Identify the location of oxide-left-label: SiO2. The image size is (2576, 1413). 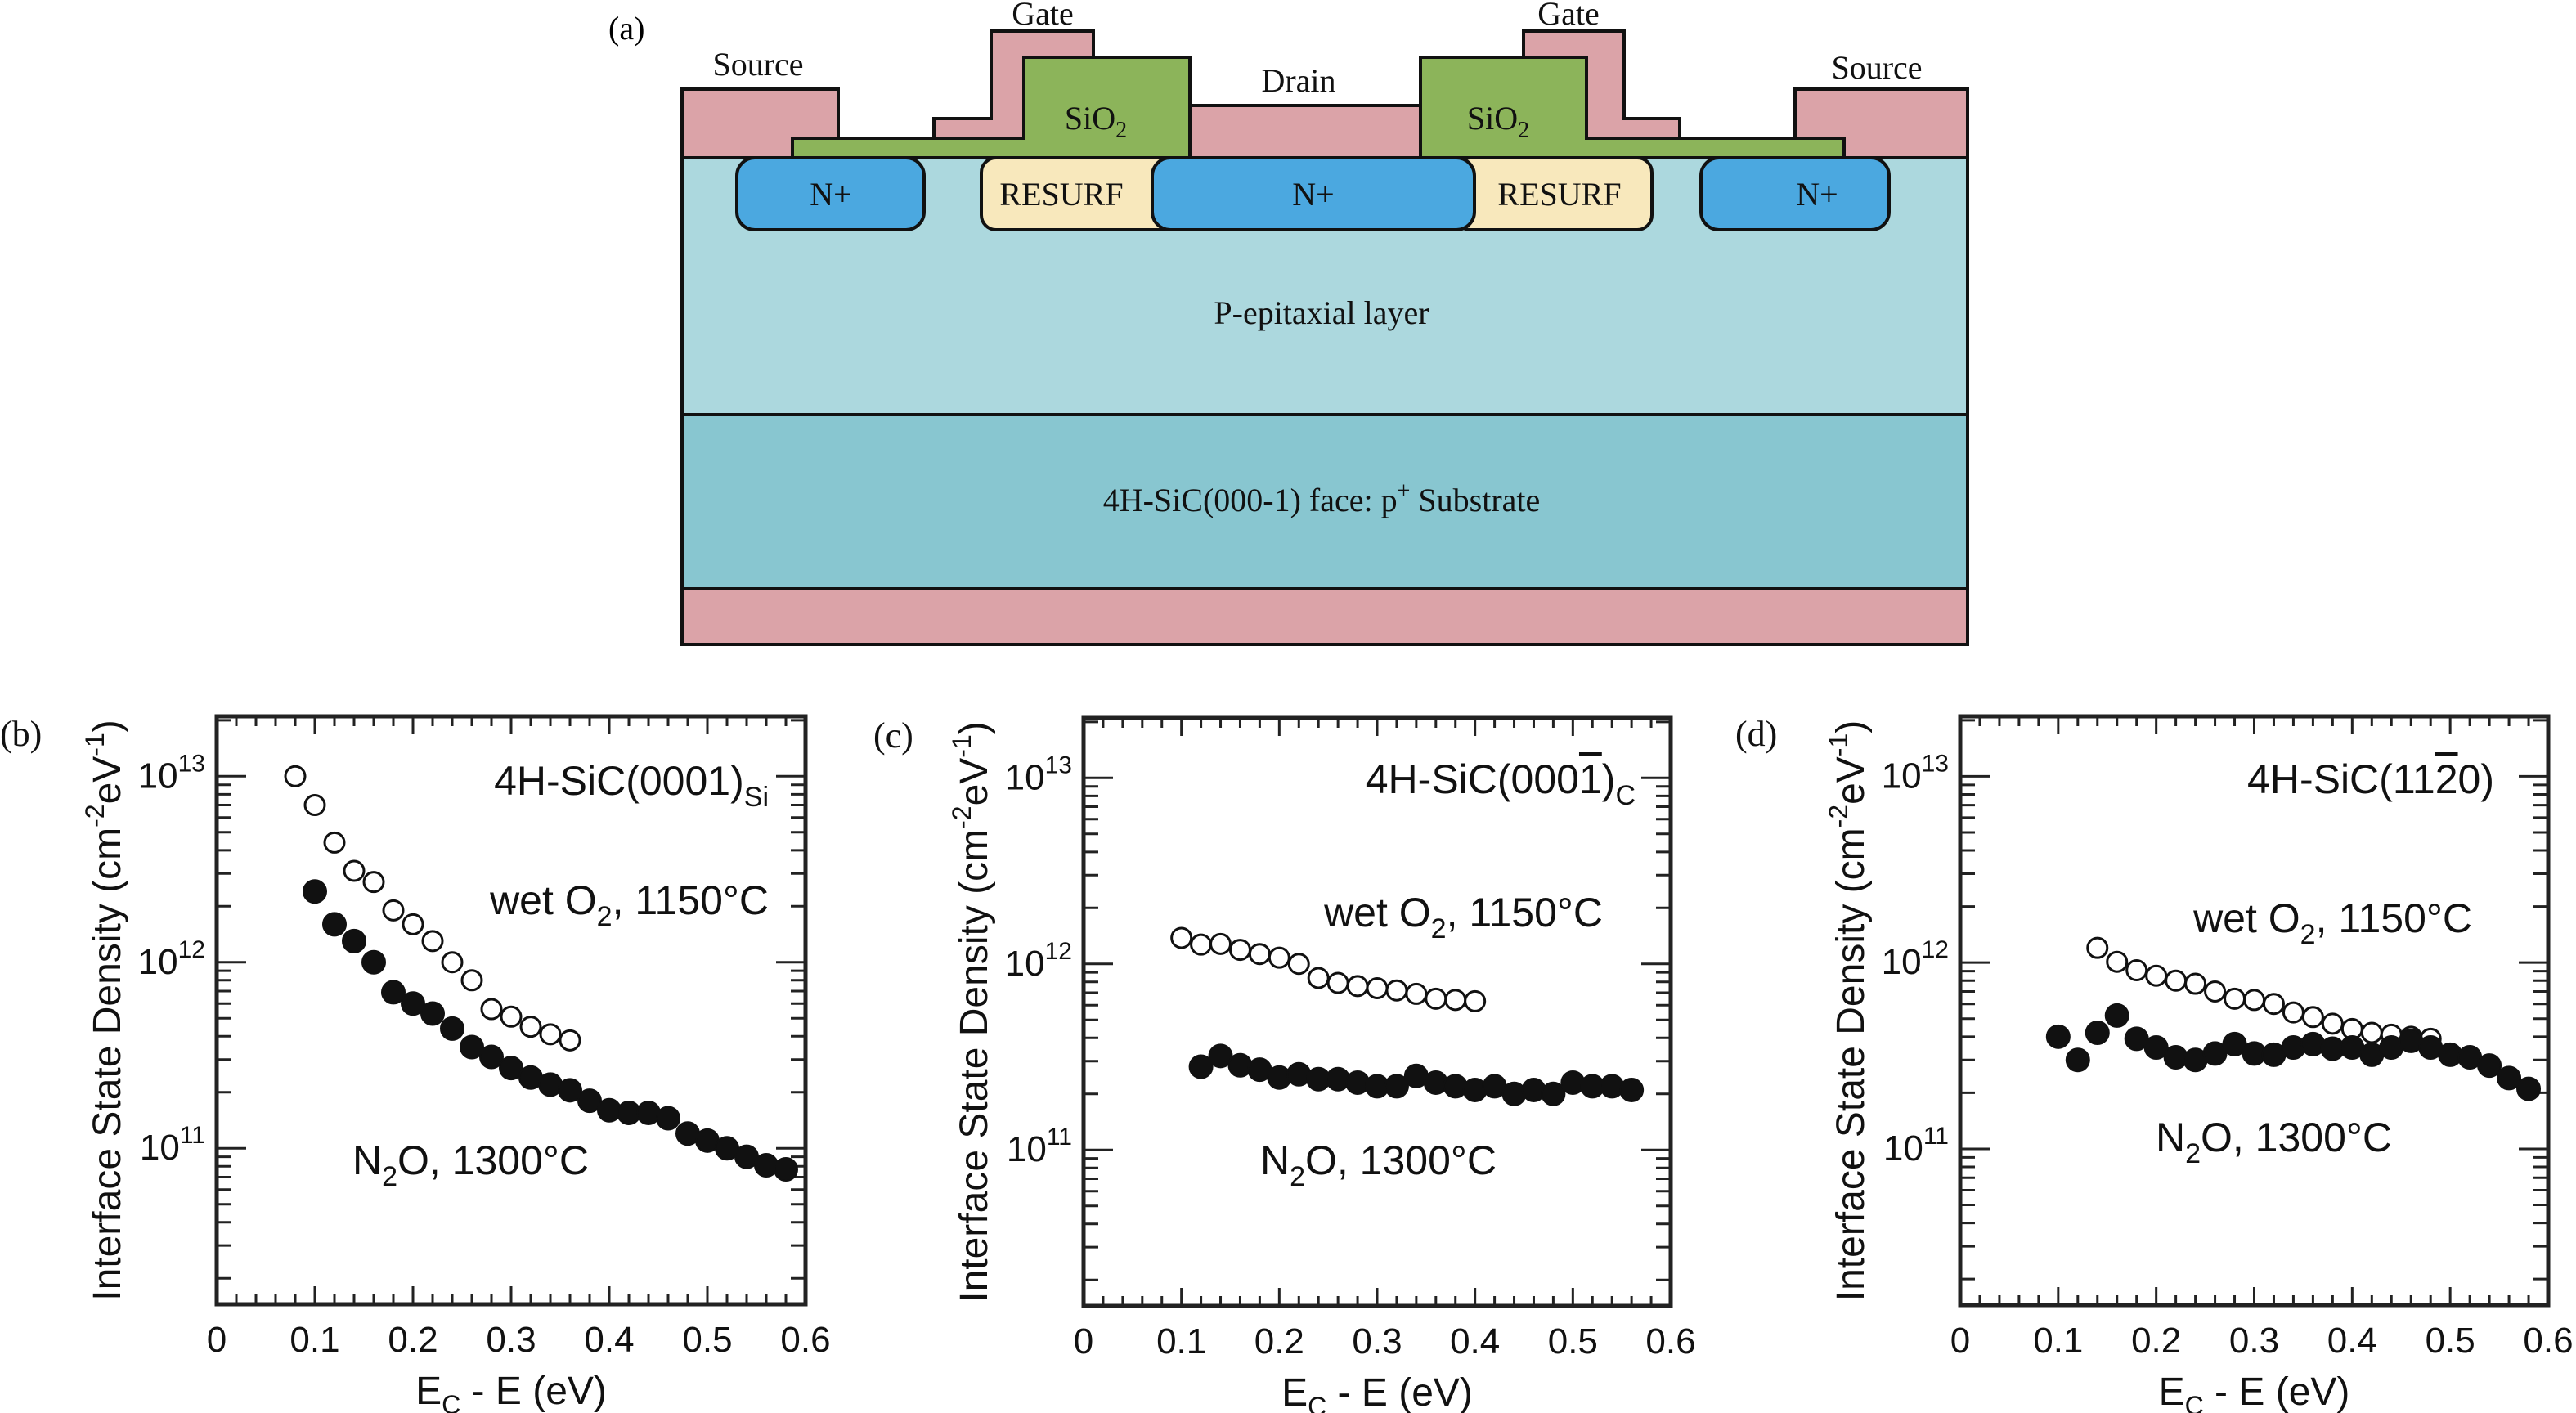
(1096, 122).